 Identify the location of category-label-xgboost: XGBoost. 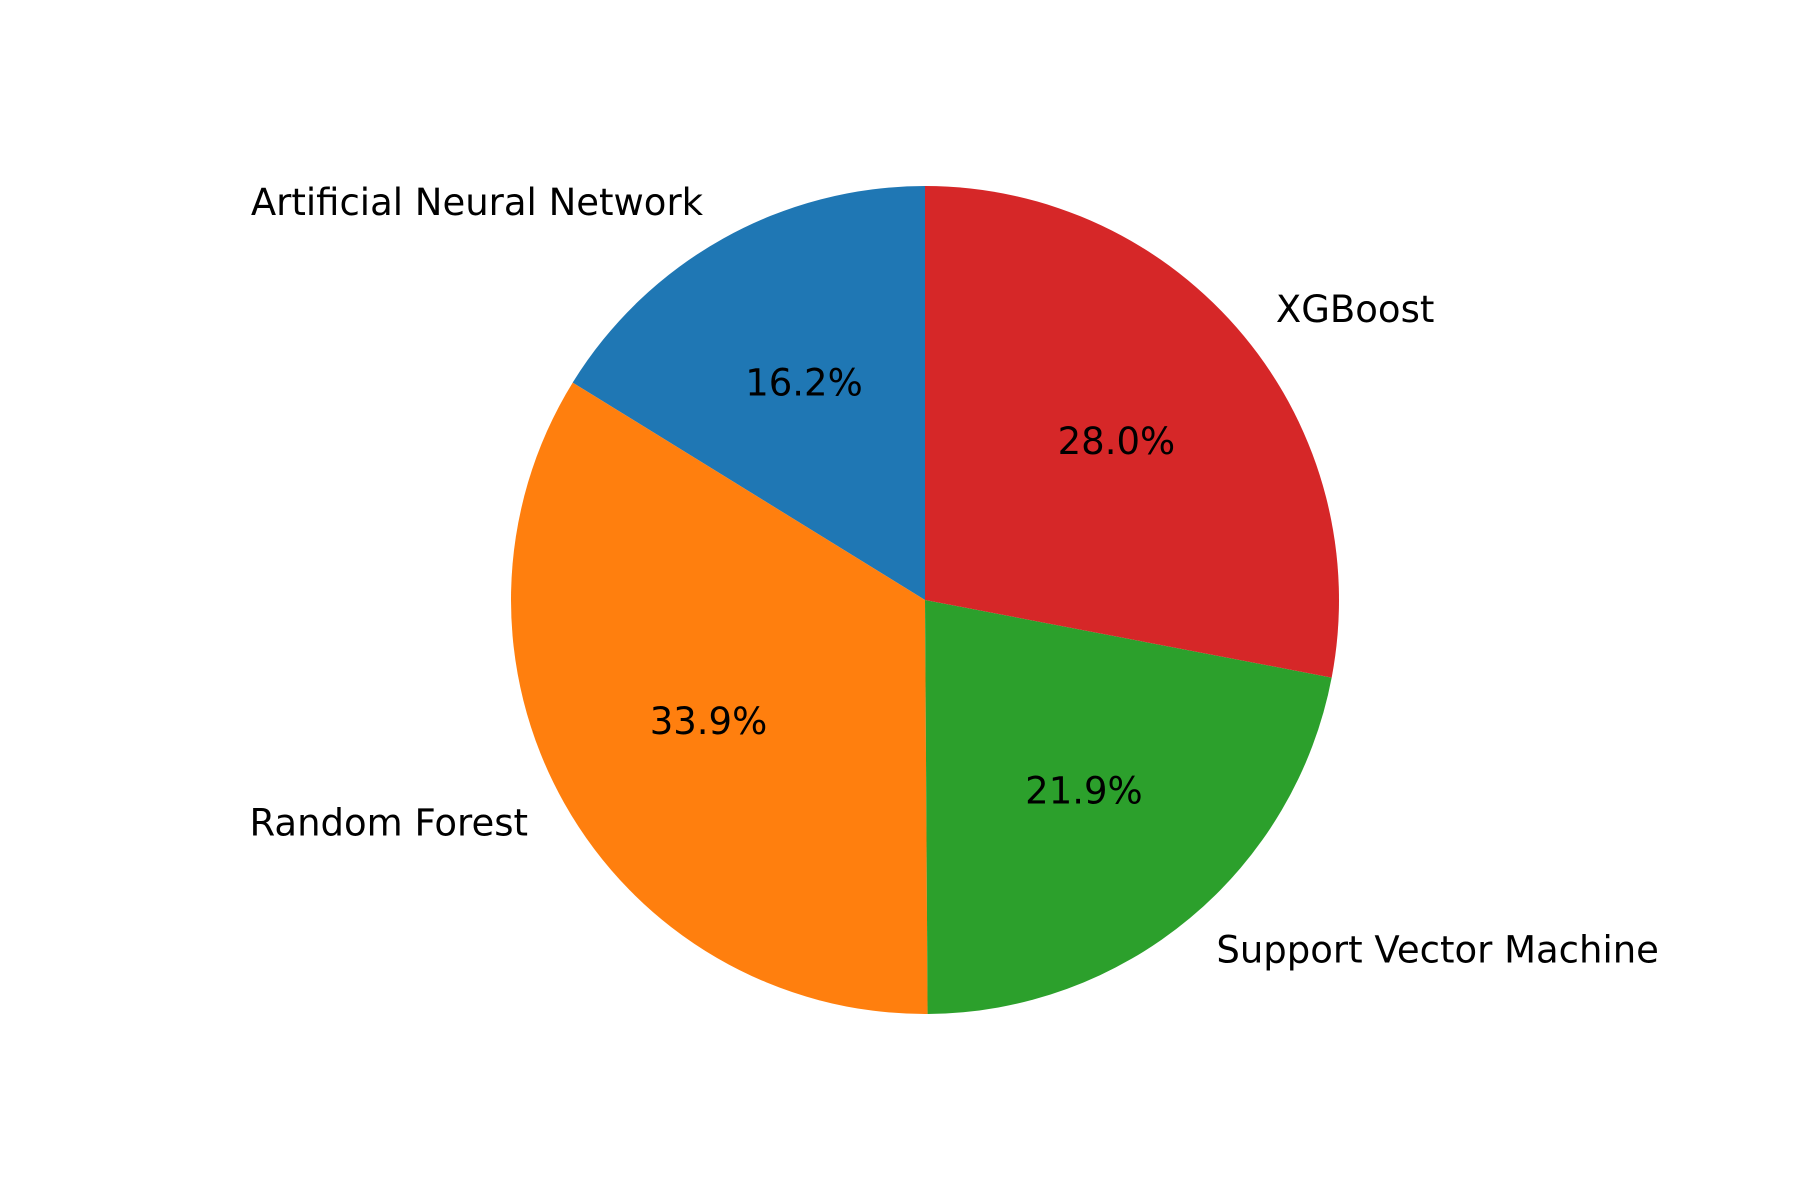
(1355, 309).